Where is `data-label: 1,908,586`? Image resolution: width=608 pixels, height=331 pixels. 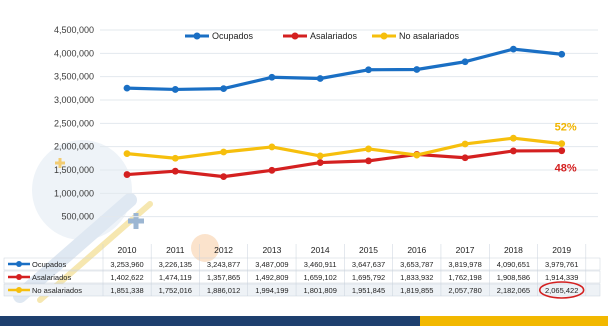 data-label: 1,908,586 is located at coordinates (513, 277).